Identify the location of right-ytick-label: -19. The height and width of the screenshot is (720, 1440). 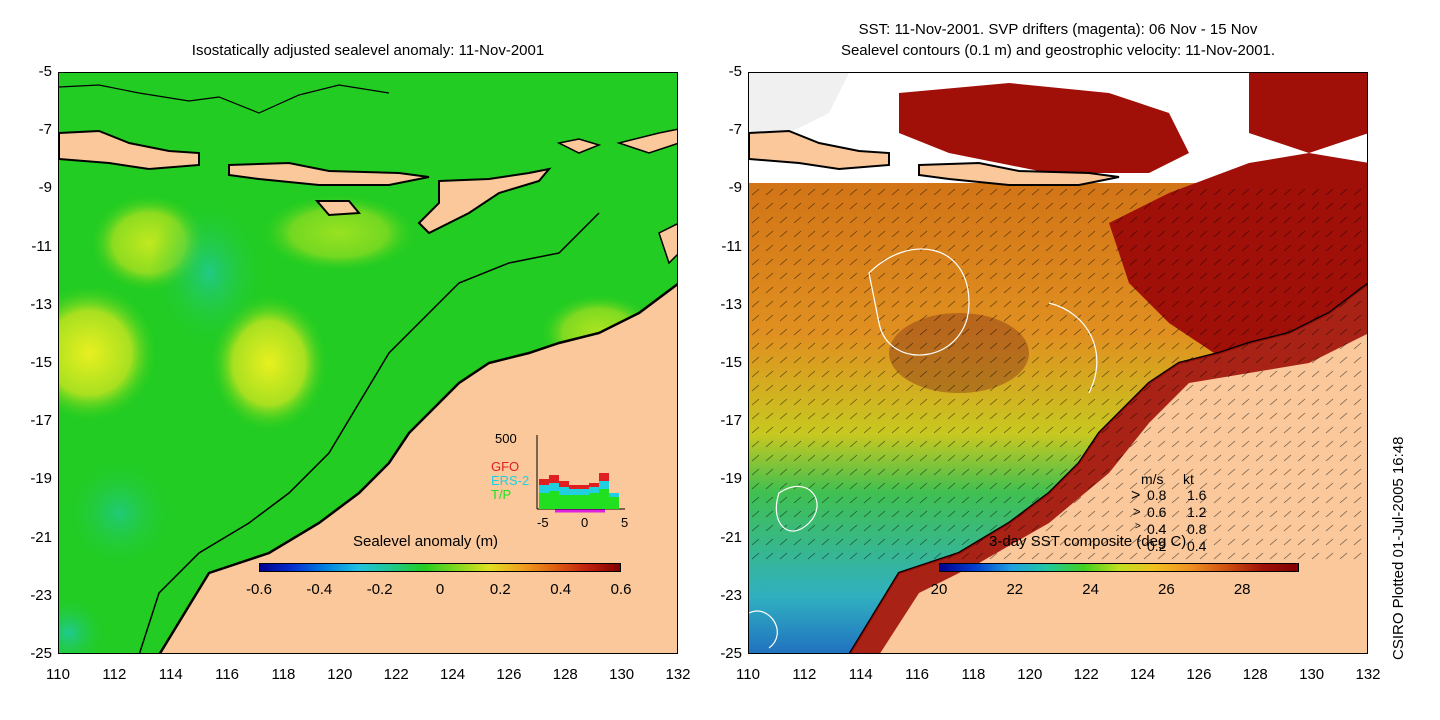
(731, 479).